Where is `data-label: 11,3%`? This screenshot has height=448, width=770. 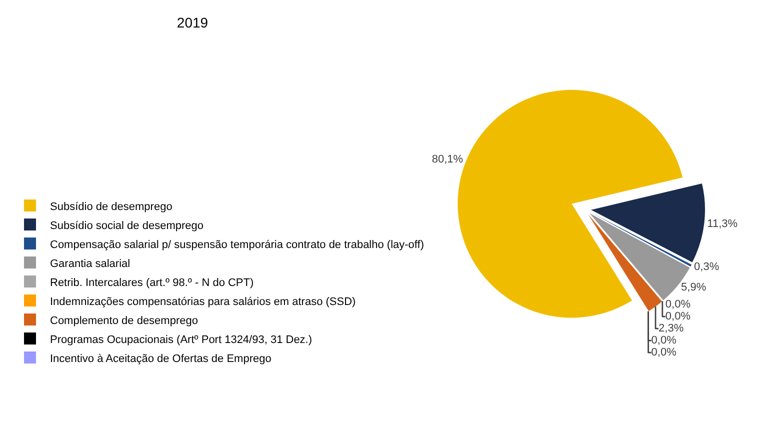 data-label: 11,3% is located at coordinates (722, 224).